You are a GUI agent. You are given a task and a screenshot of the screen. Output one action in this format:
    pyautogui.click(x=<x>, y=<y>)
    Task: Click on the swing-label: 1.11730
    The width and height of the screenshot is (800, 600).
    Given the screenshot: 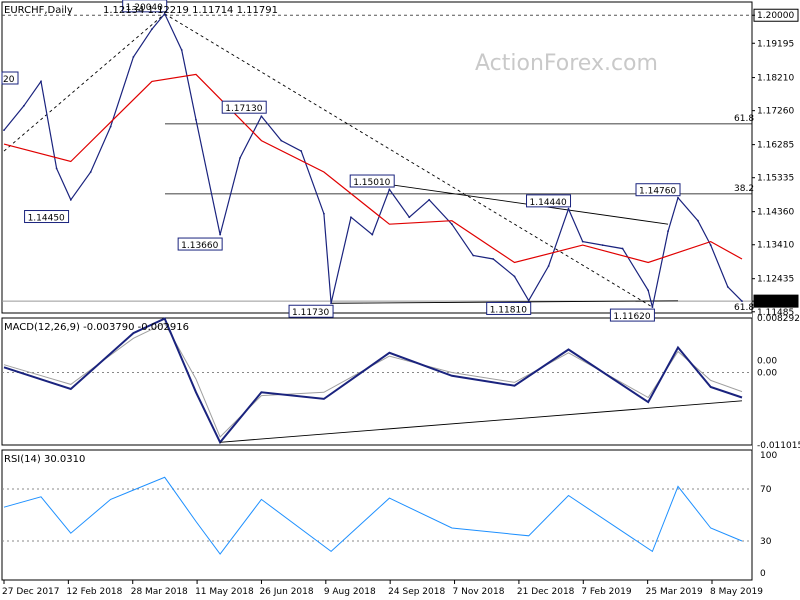 What is the action you would take?
    pyautogui.click(x=310, y=313)
    